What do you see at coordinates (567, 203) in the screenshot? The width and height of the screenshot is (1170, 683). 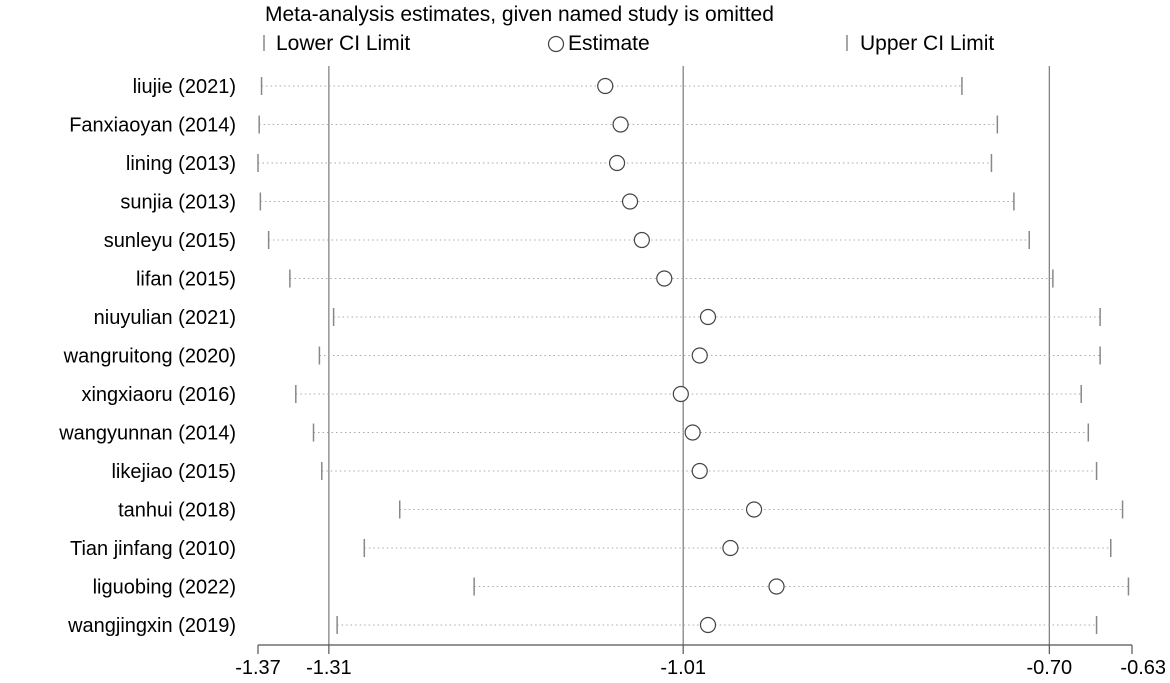 I see `study-row: sunjia (2013)` at bounding box center [567, 203].